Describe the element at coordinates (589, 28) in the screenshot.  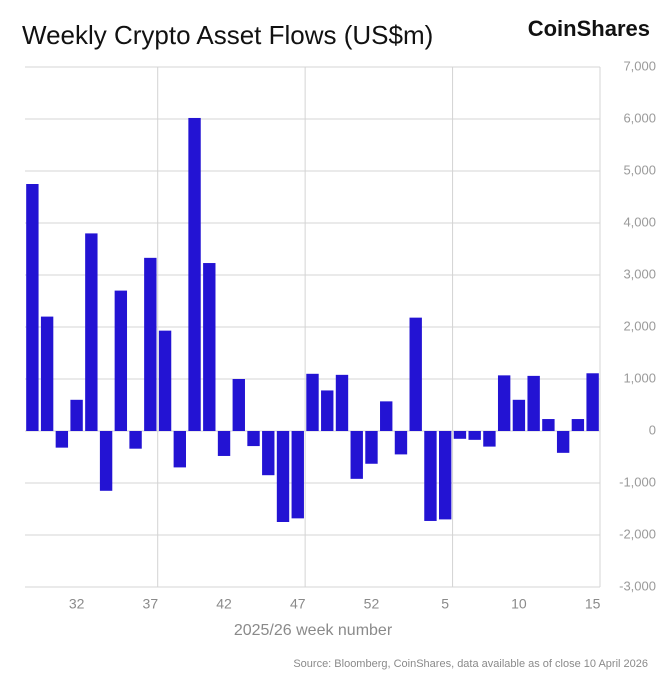
I see `brand-logo: CoinShares` at that location.